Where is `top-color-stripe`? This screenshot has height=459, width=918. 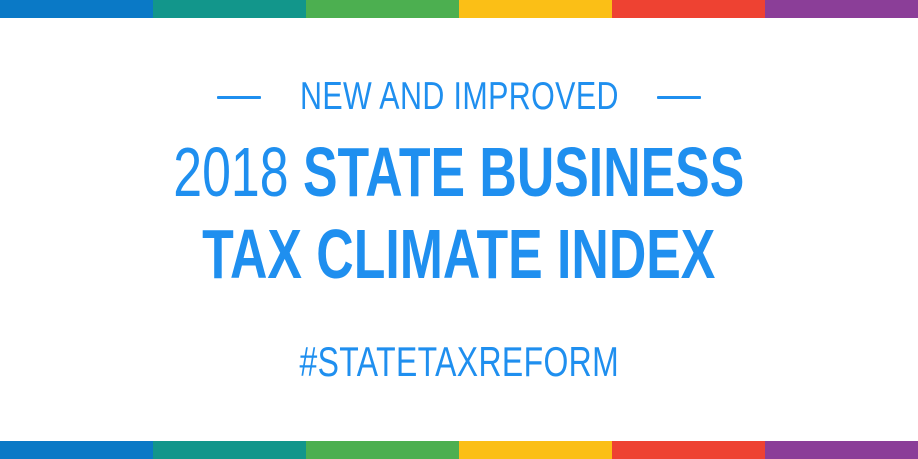 top-color-stripe is located at coordinates (459, 9).